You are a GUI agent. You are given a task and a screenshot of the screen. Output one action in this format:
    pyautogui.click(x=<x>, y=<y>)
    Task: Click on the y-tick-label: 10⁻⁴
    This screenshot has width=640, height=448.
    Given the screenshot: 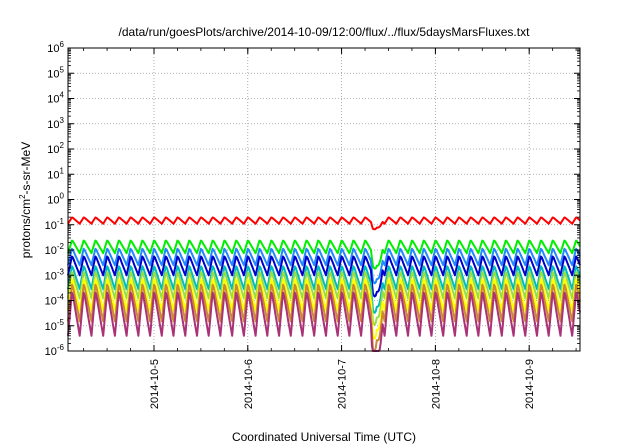 What is the action you would take?
    pyautogui.click(x=55, y=300)
    